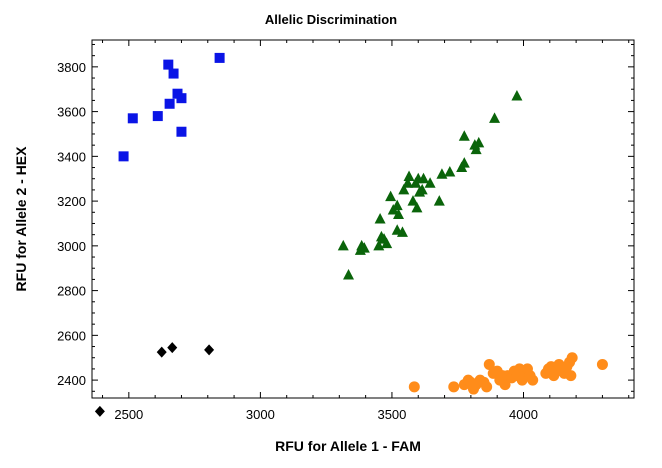 The height and width of the screenshot is (468, 662). I want to click on y-tick-label: 3600, so click(71, 112).